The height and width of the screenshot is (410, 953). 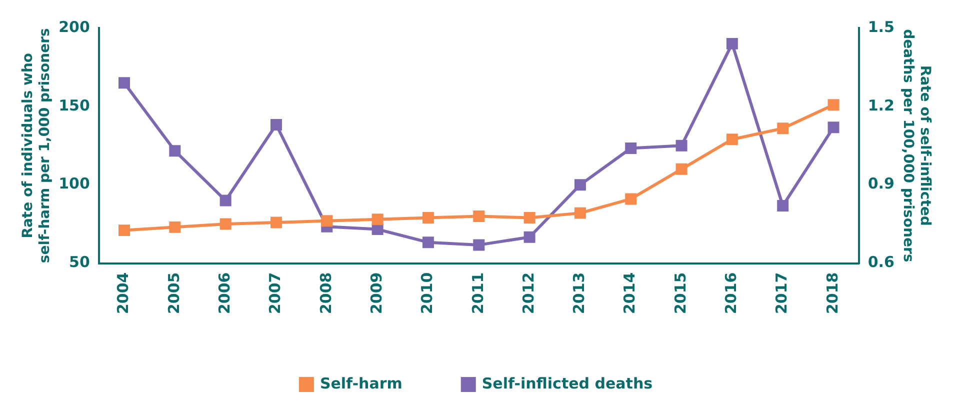 I want to click on x-tick-label: 2013, so click(x=579, y=293).